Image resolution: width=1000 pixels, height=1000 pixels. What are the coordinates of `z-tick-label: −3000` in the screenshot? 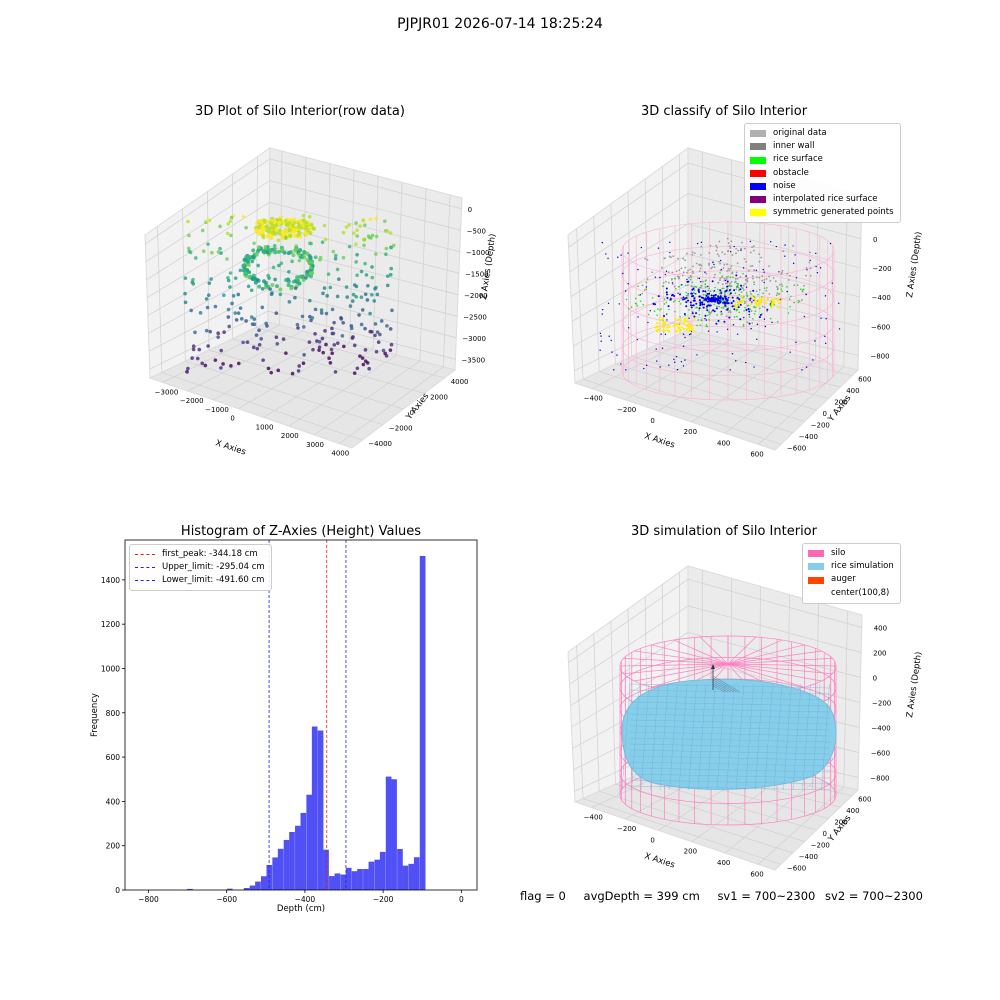 It's located at (474, 339).